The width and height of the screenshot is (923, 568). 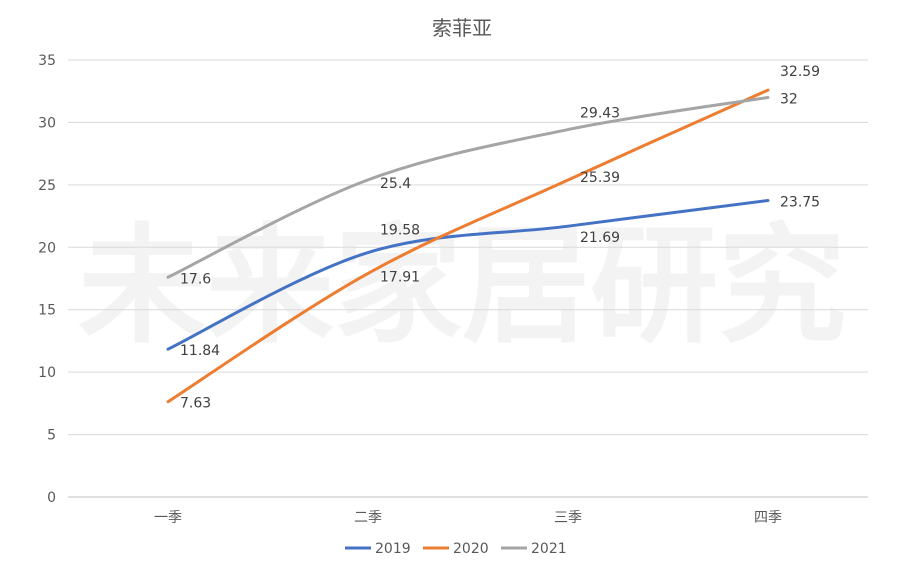 What do you see at coordinates (47, 373) in the screenshot?
I see `y-tick-label: 10` at bounding box center [47, 373].